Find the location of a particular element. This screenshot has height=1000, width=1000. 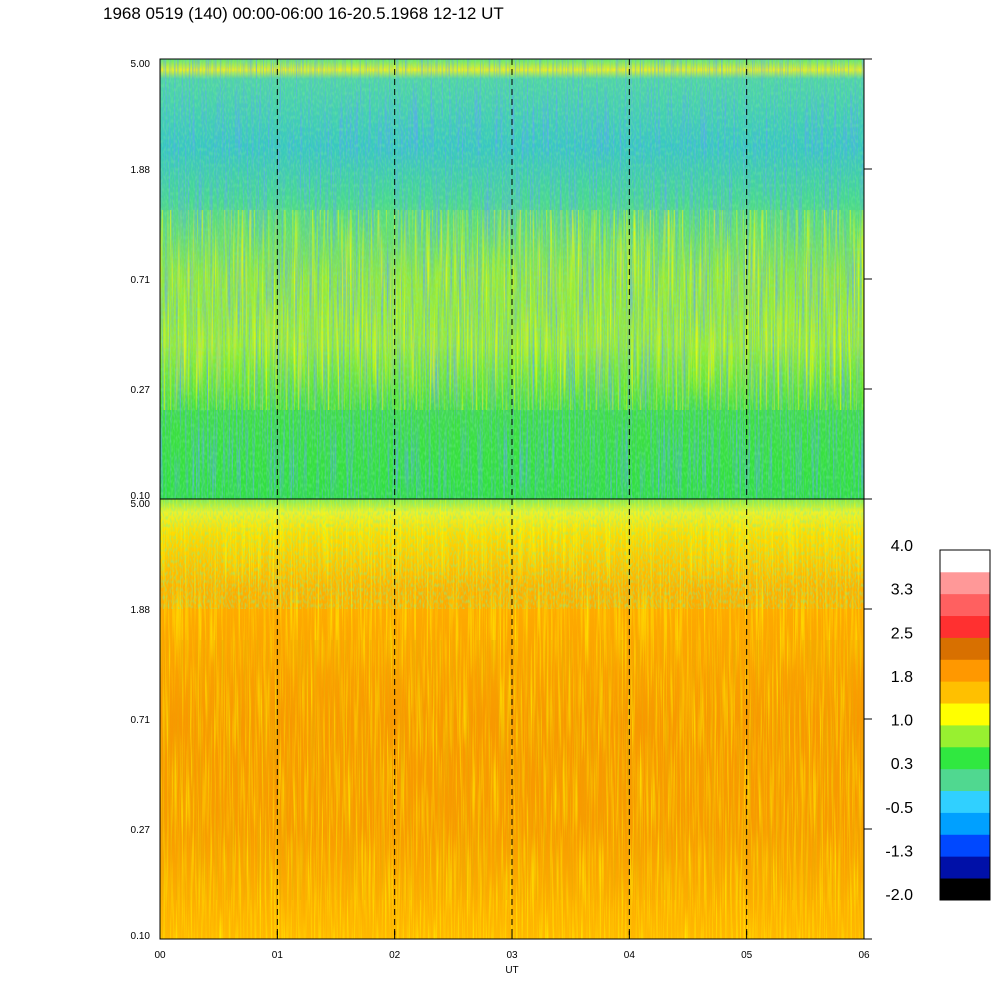

upper-ytick-label: 1.88 is located at coordinates (141, 170).